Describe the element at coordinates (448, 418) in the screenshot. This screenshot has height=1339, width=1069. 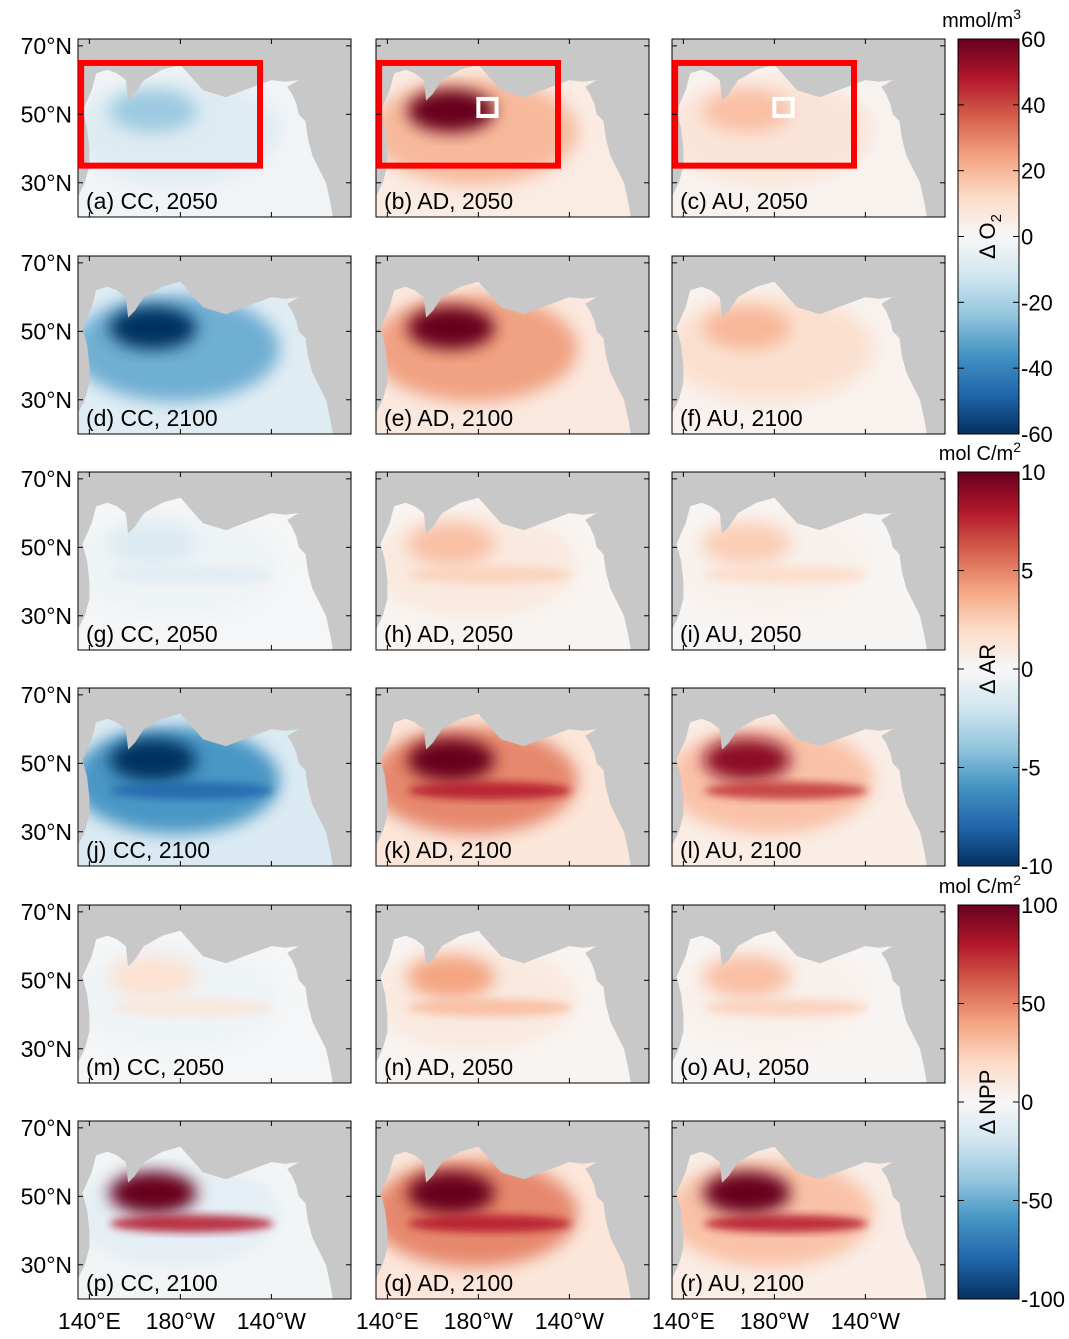
I see `panel-label: (e) AD, 2100` at that location.